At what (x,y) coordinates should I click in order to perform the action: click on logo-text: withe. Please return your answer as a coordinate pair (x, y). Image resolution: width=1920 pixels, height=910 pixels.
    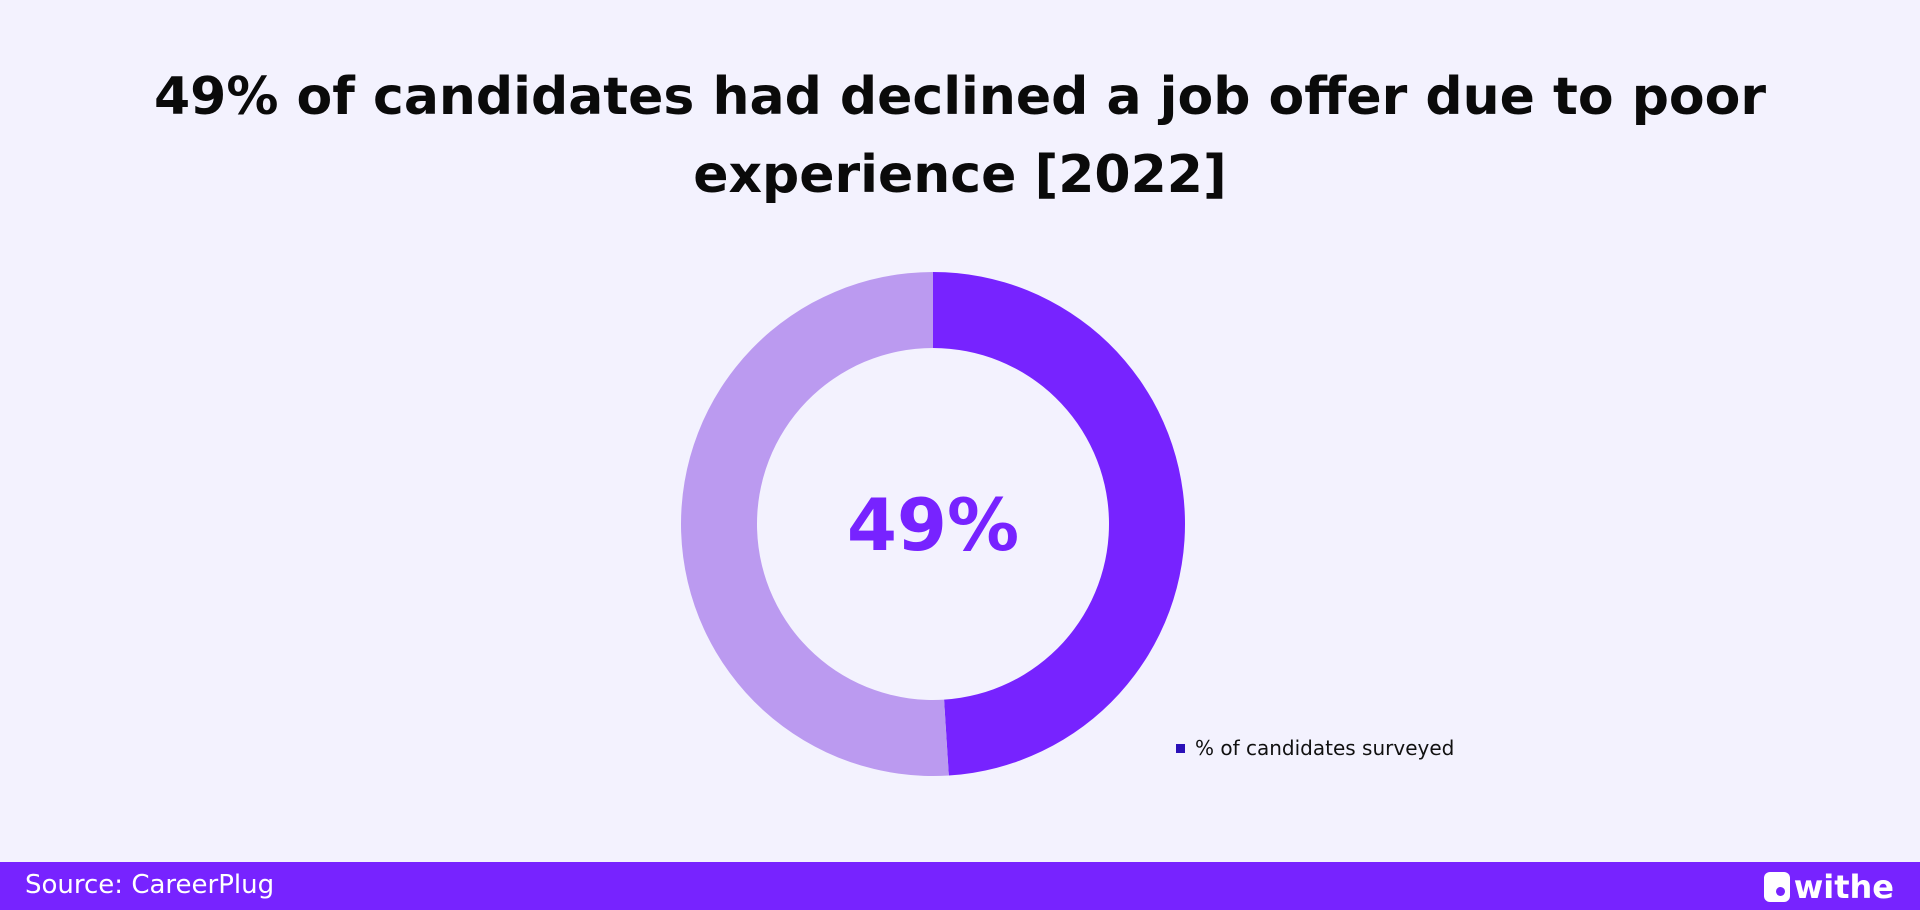
    Looking at the image, I should click on (1843, 887).